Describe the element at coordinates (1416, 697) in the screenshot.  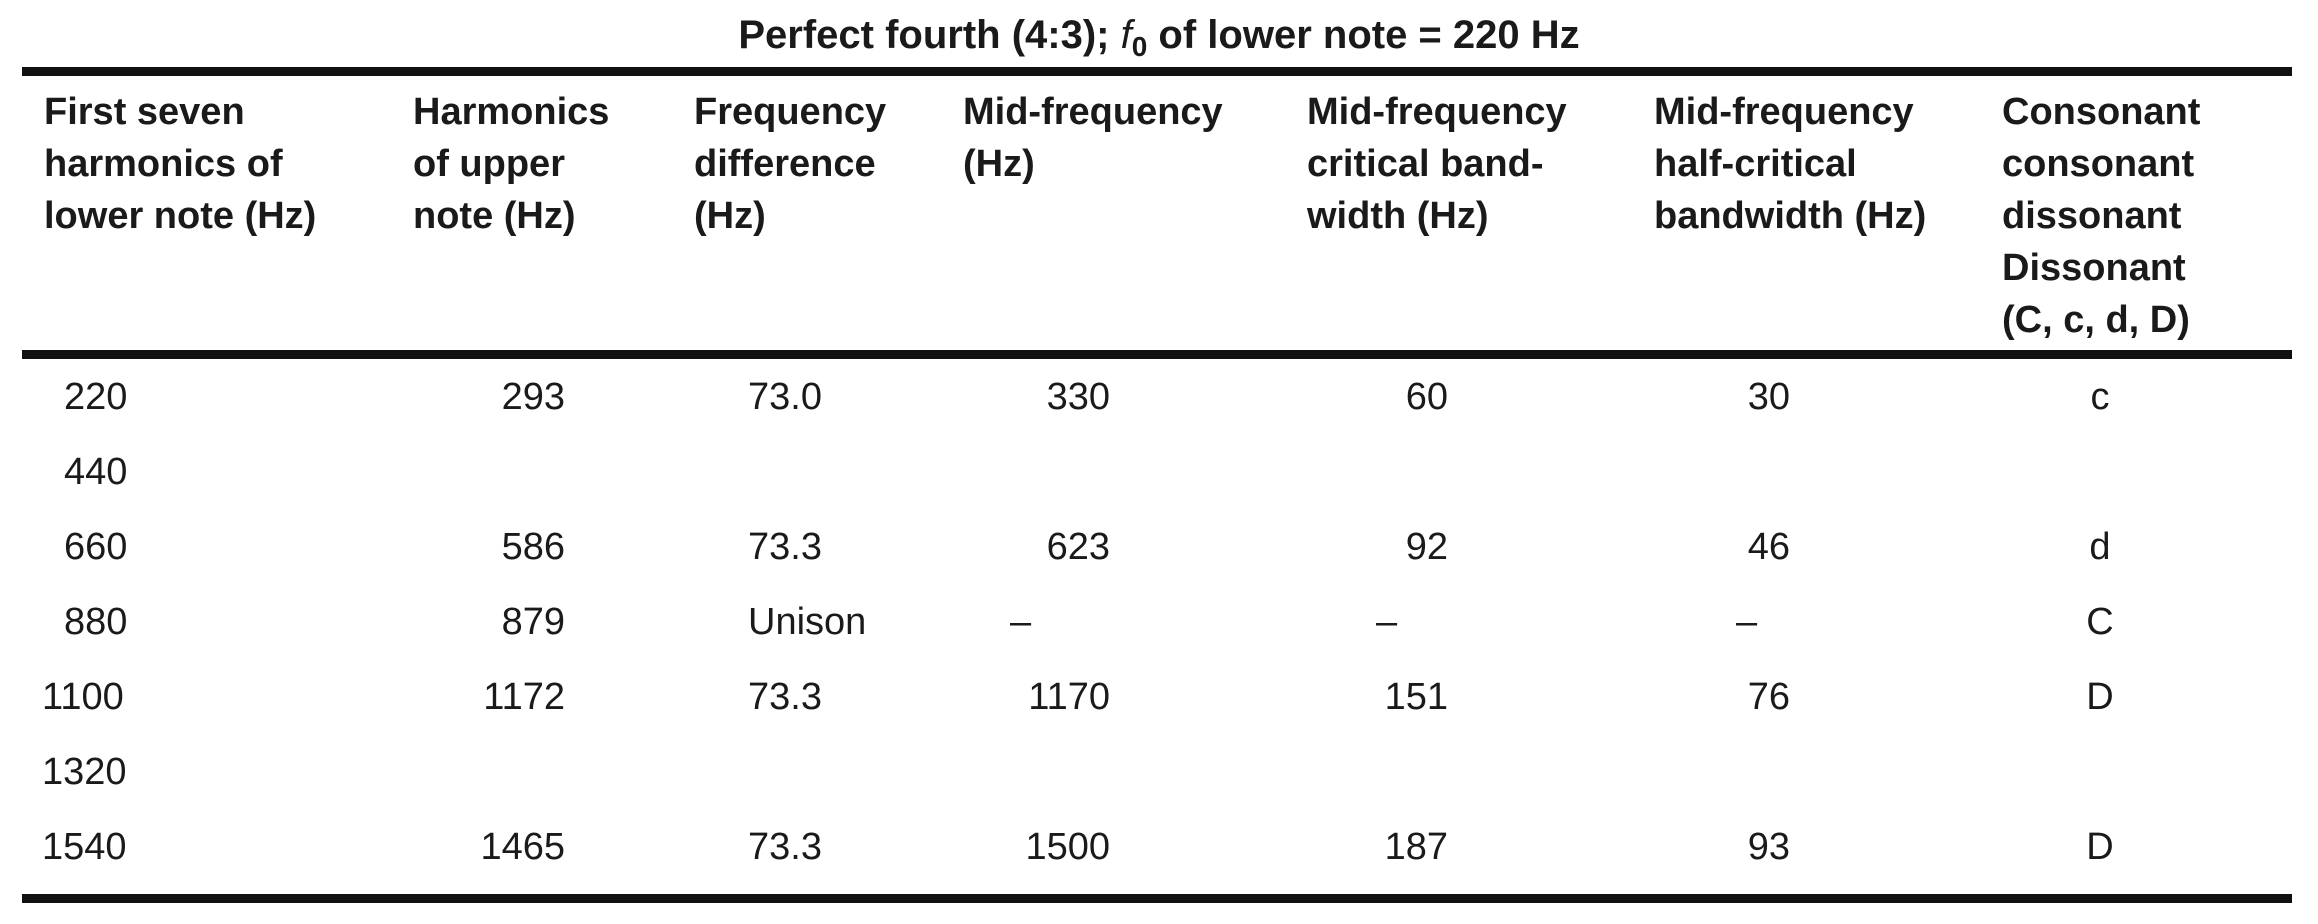
I see `cell-critical-bandwidth: 151` at that location.